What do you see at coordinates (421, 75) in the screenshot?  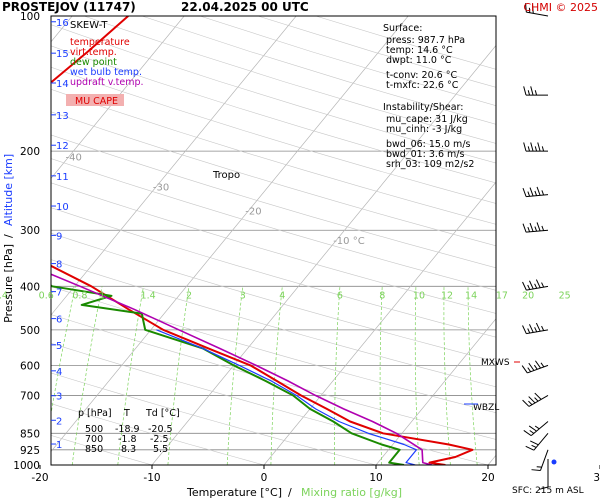 I see `surface-tconv: t-conv: 20.6 °C` at bounding box center [421, 75].